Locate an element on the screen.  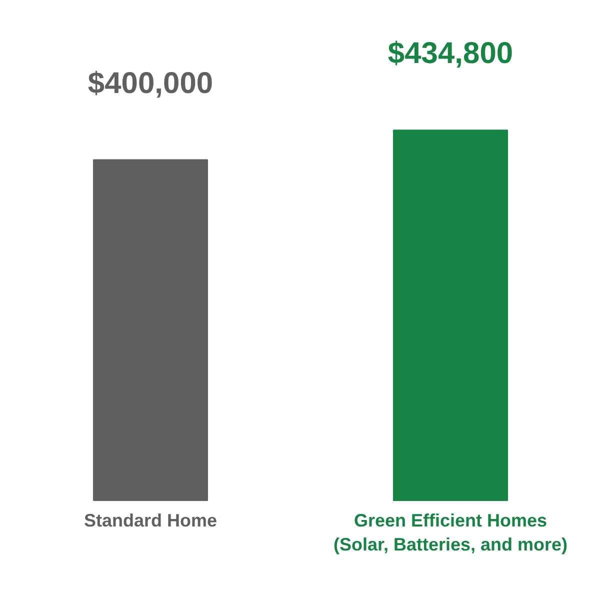
data-label: $434,800 is located at coordinates (451, 53).